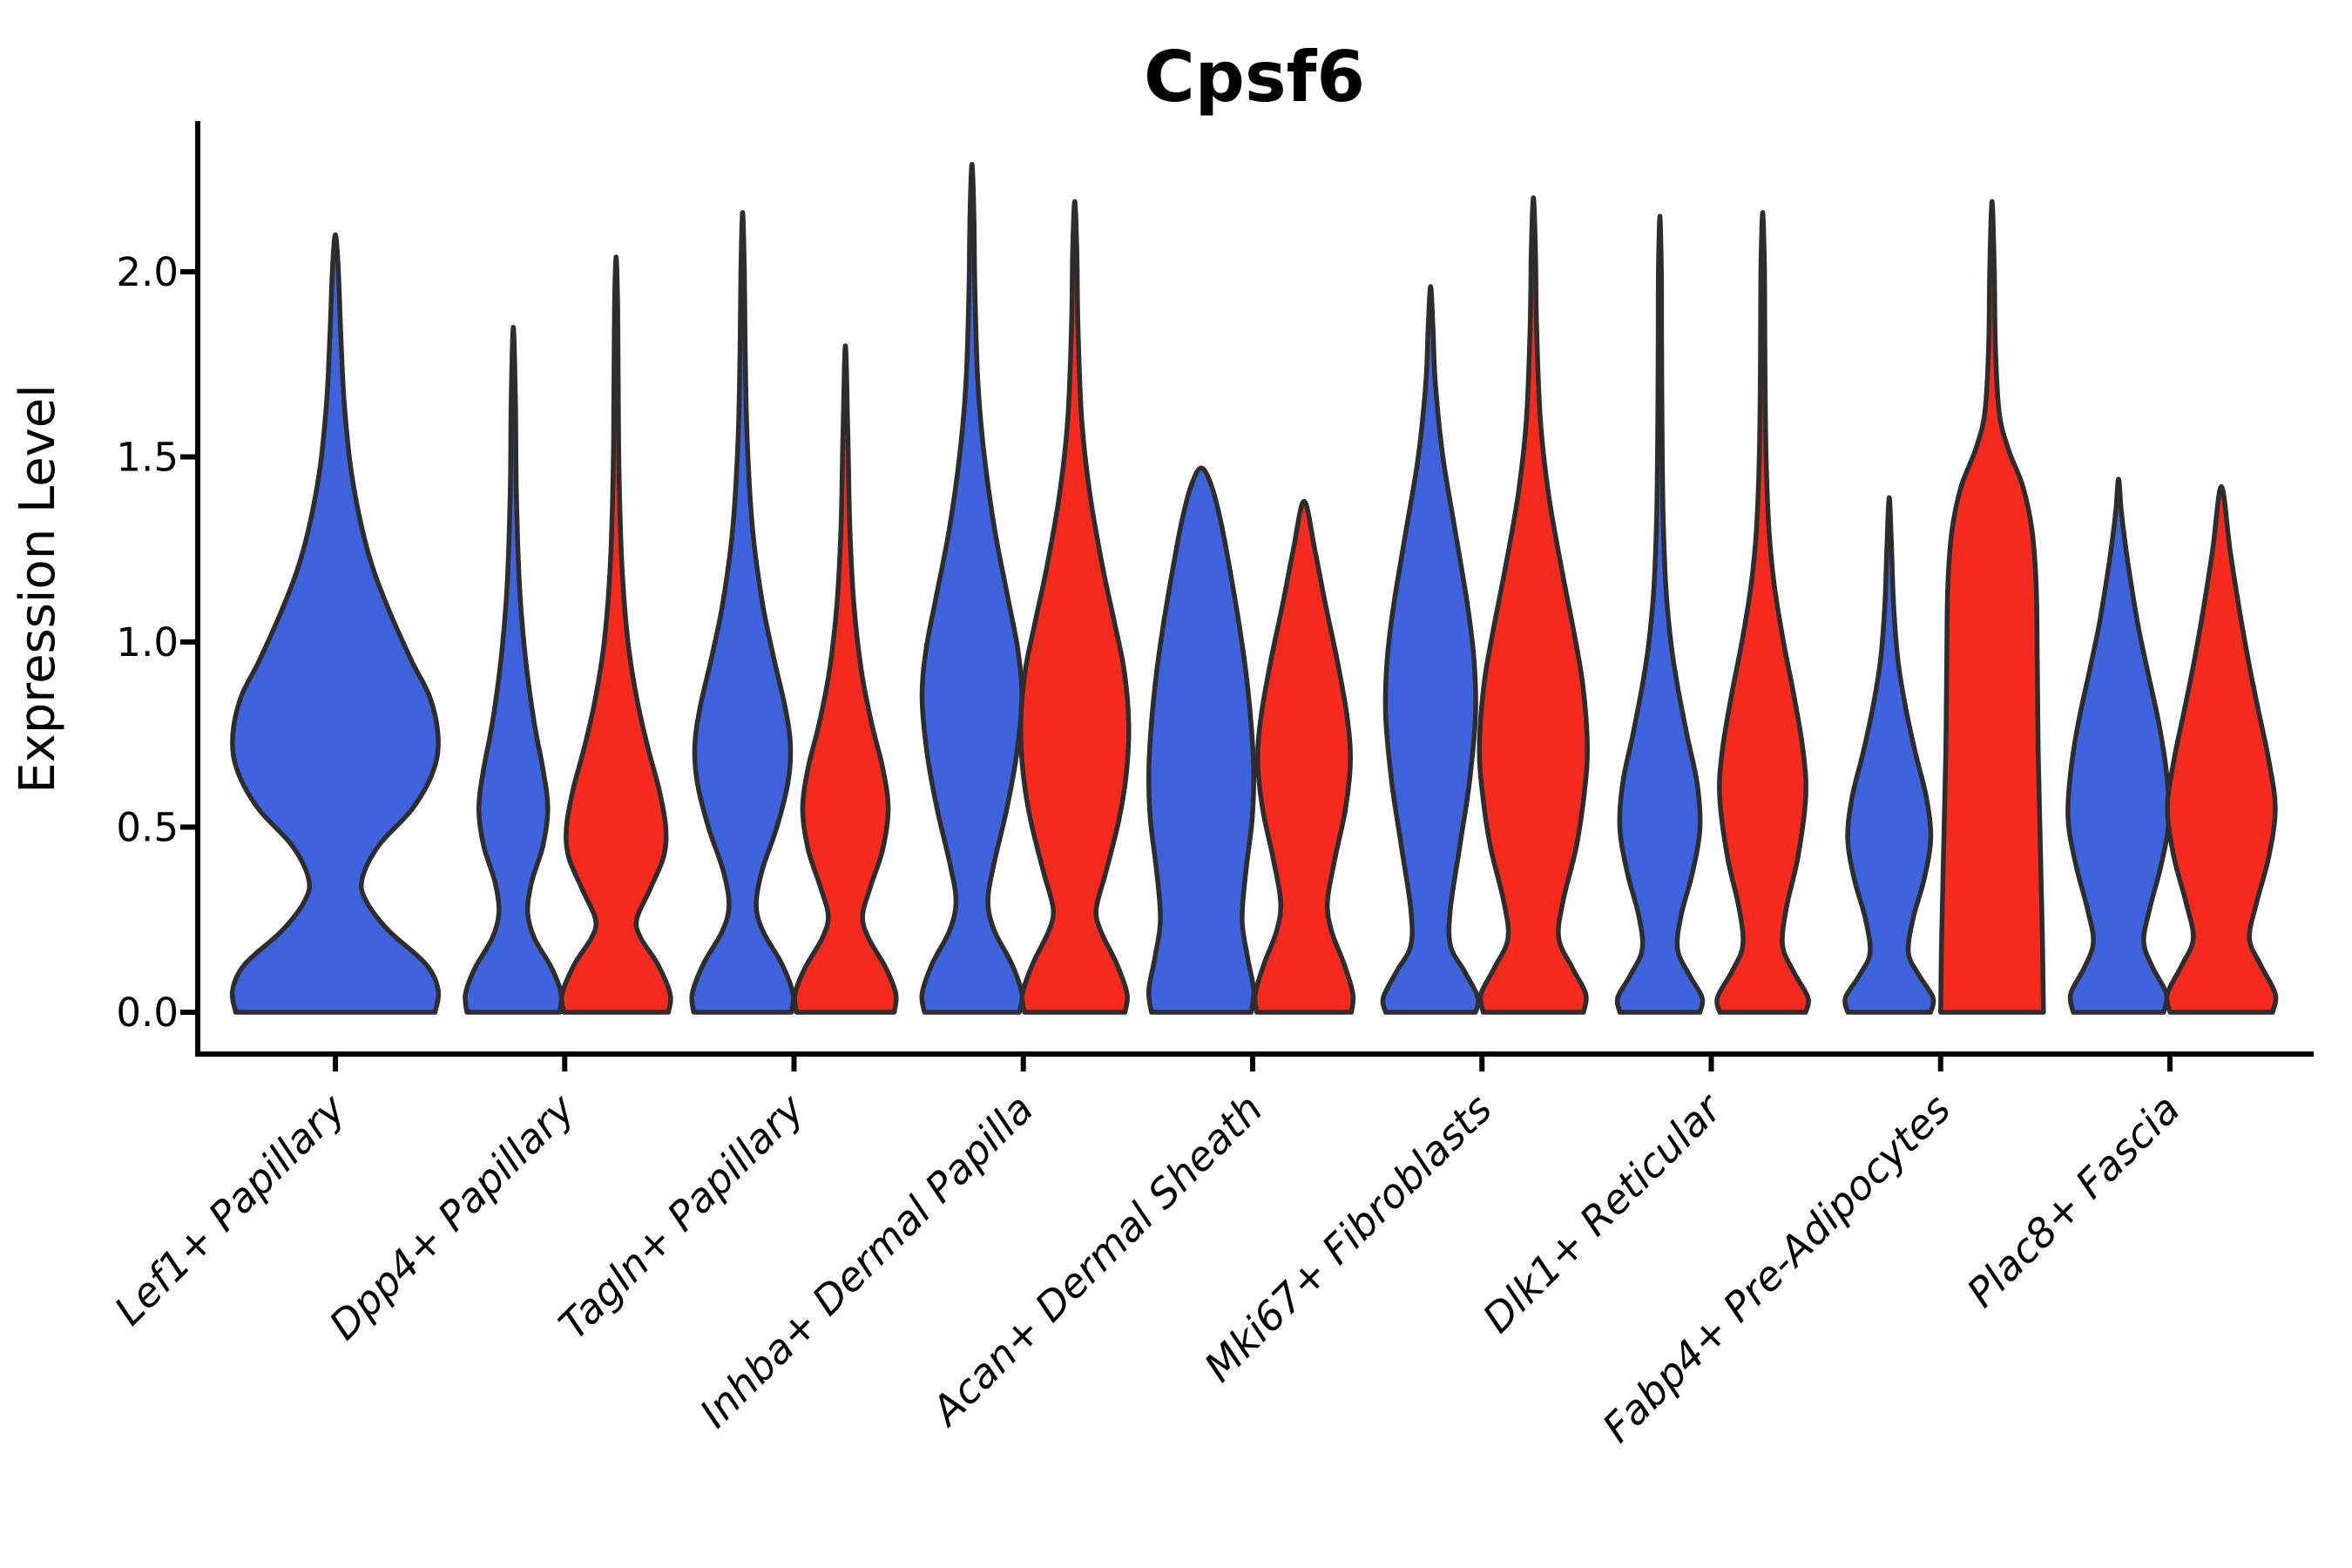 The image size is (2352, 1568). What do you see at coordinates (1254, 77) in the screenshot?
I see `chart-title: Cpsf6` at bounding box center [1254, 77].